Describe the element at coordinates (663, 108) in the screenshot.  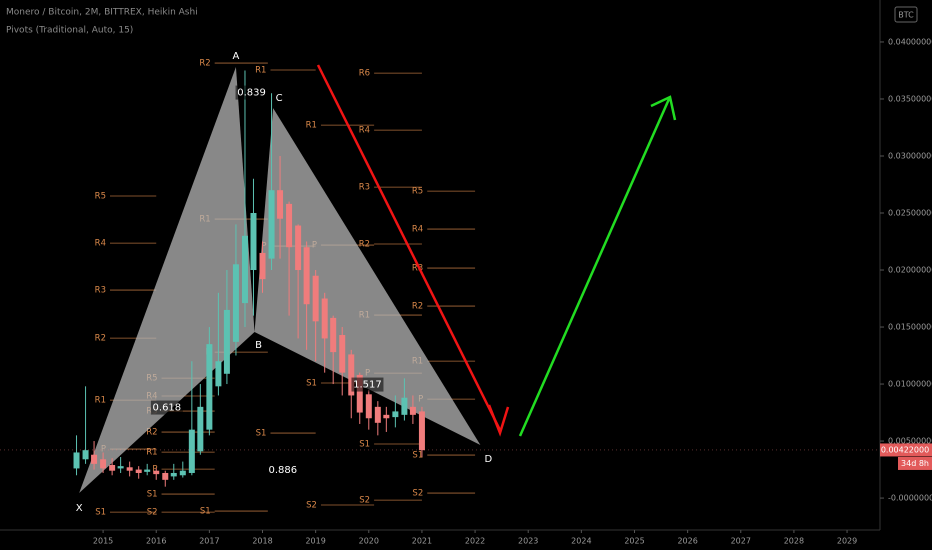
I see `up-arrow-head` at that location.